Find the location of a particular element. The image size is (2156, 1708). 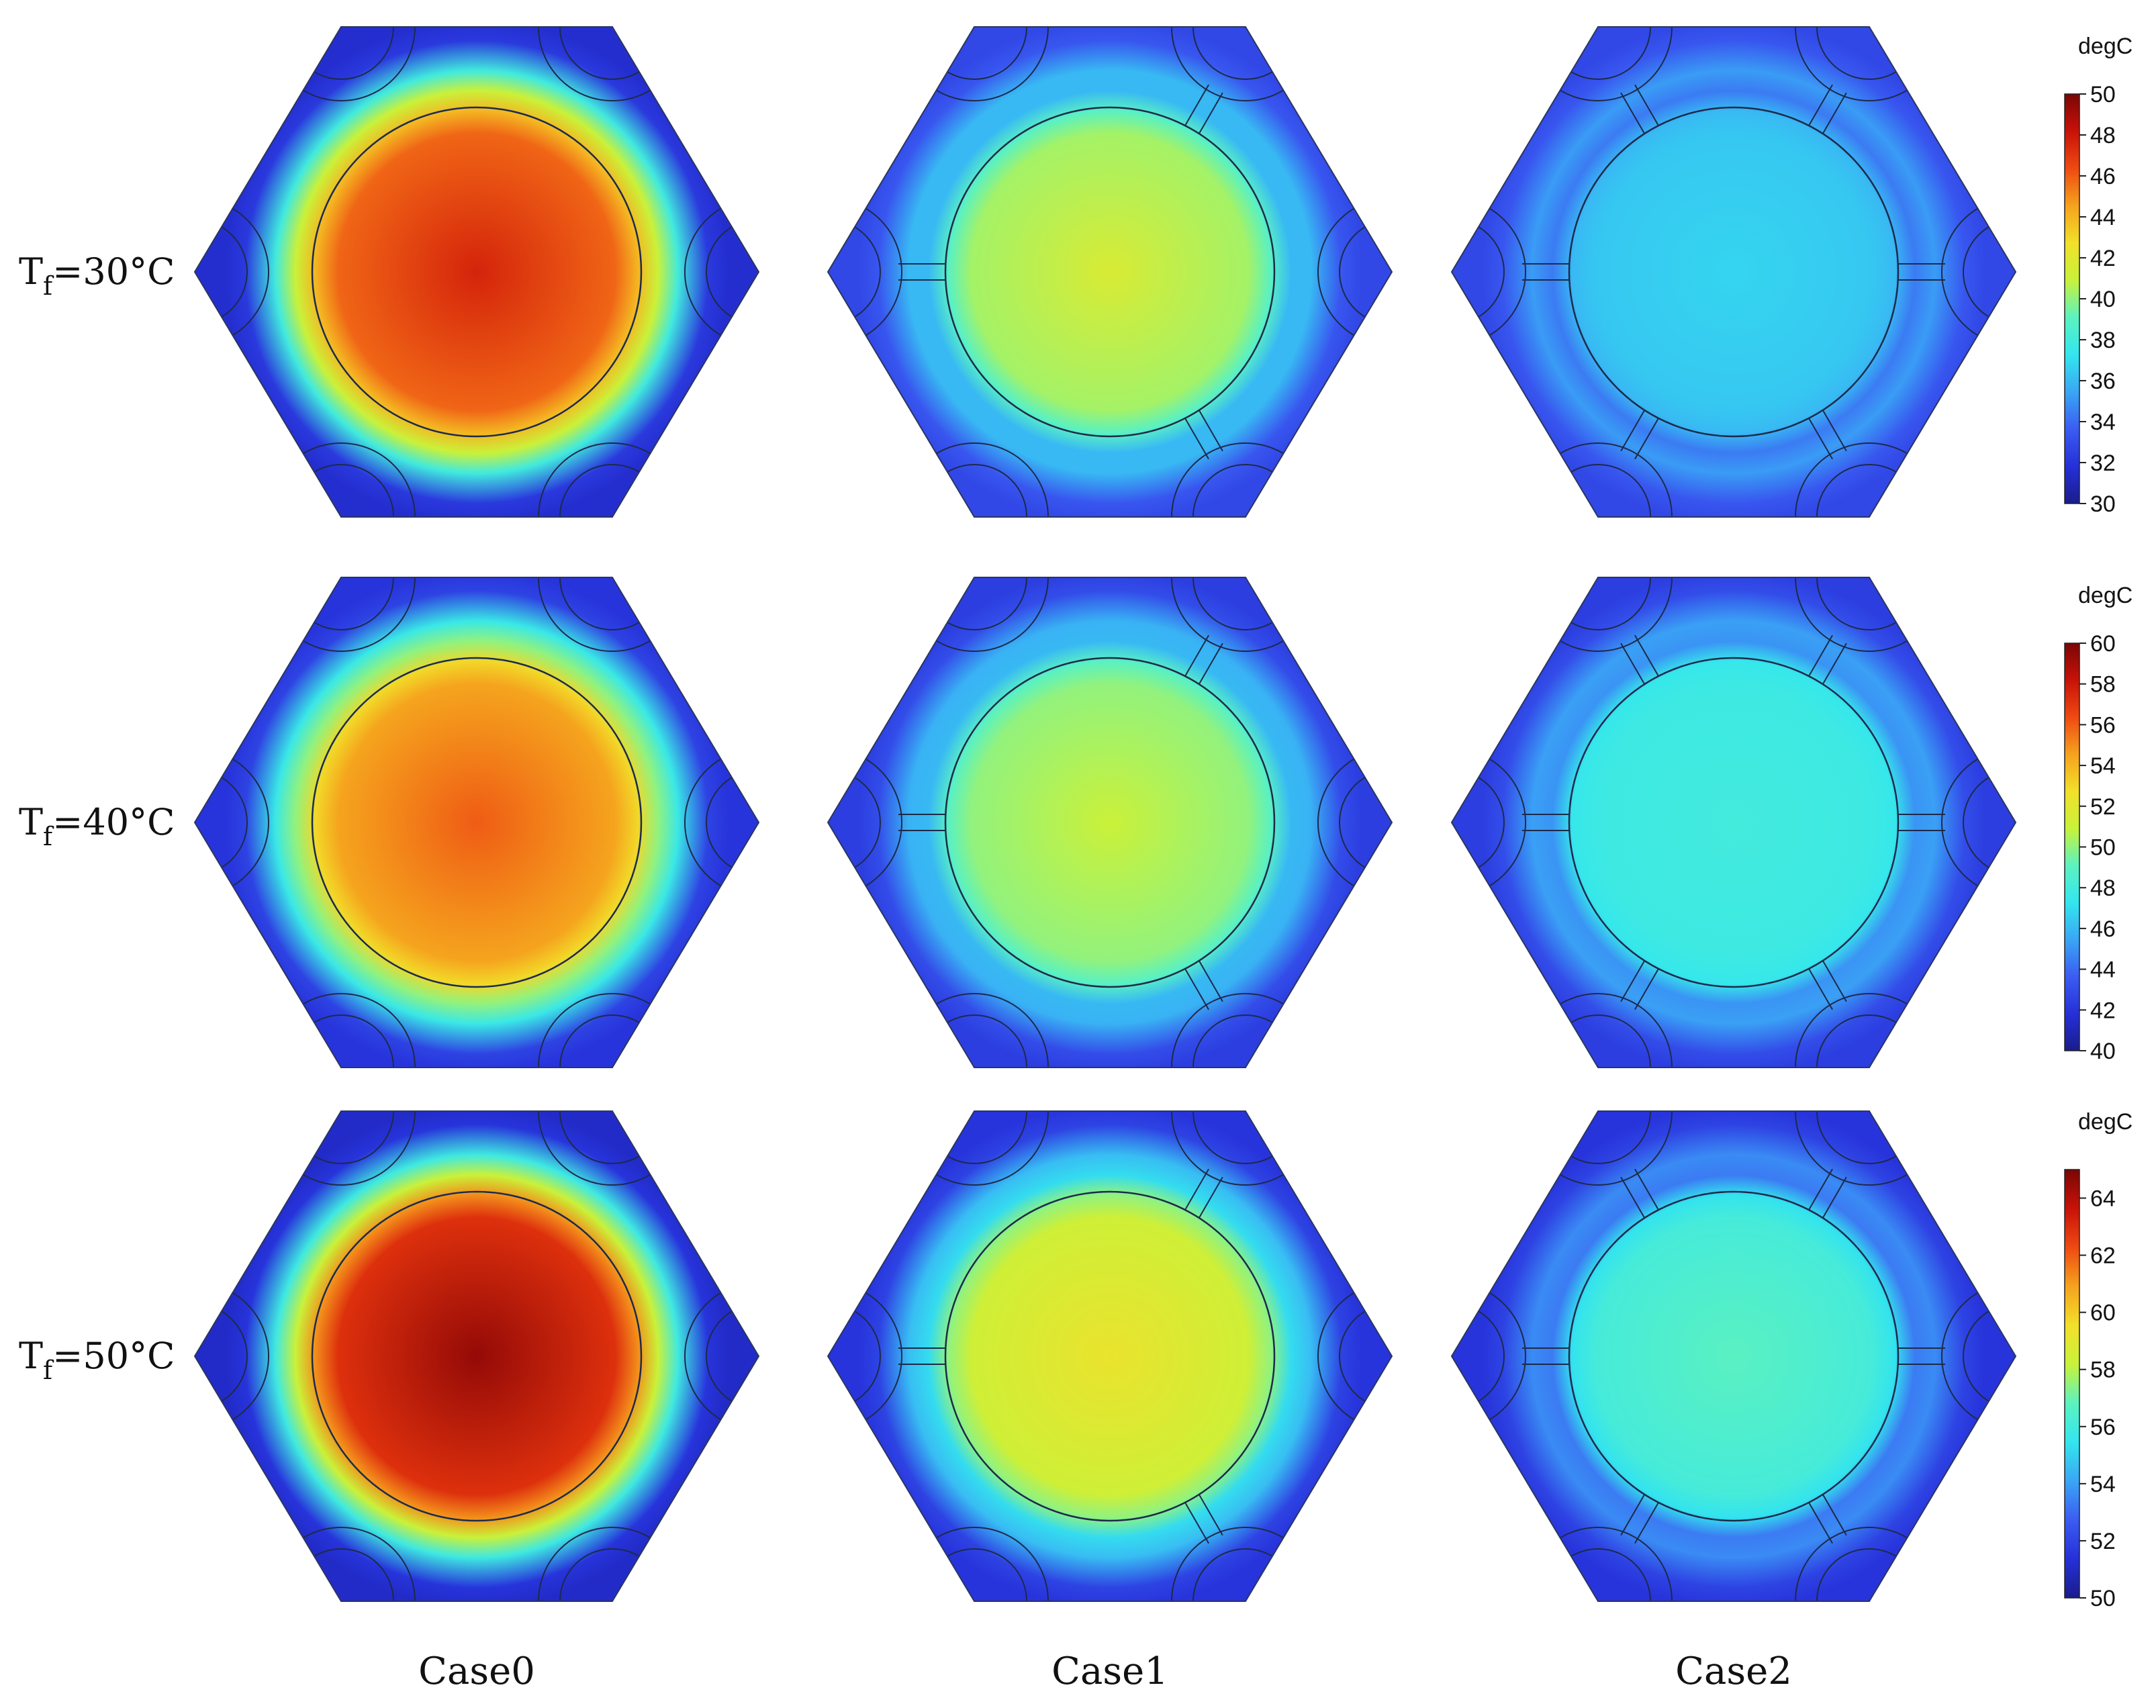

colorbar-tick-label: 58 is located at coordinates (2103, 685).